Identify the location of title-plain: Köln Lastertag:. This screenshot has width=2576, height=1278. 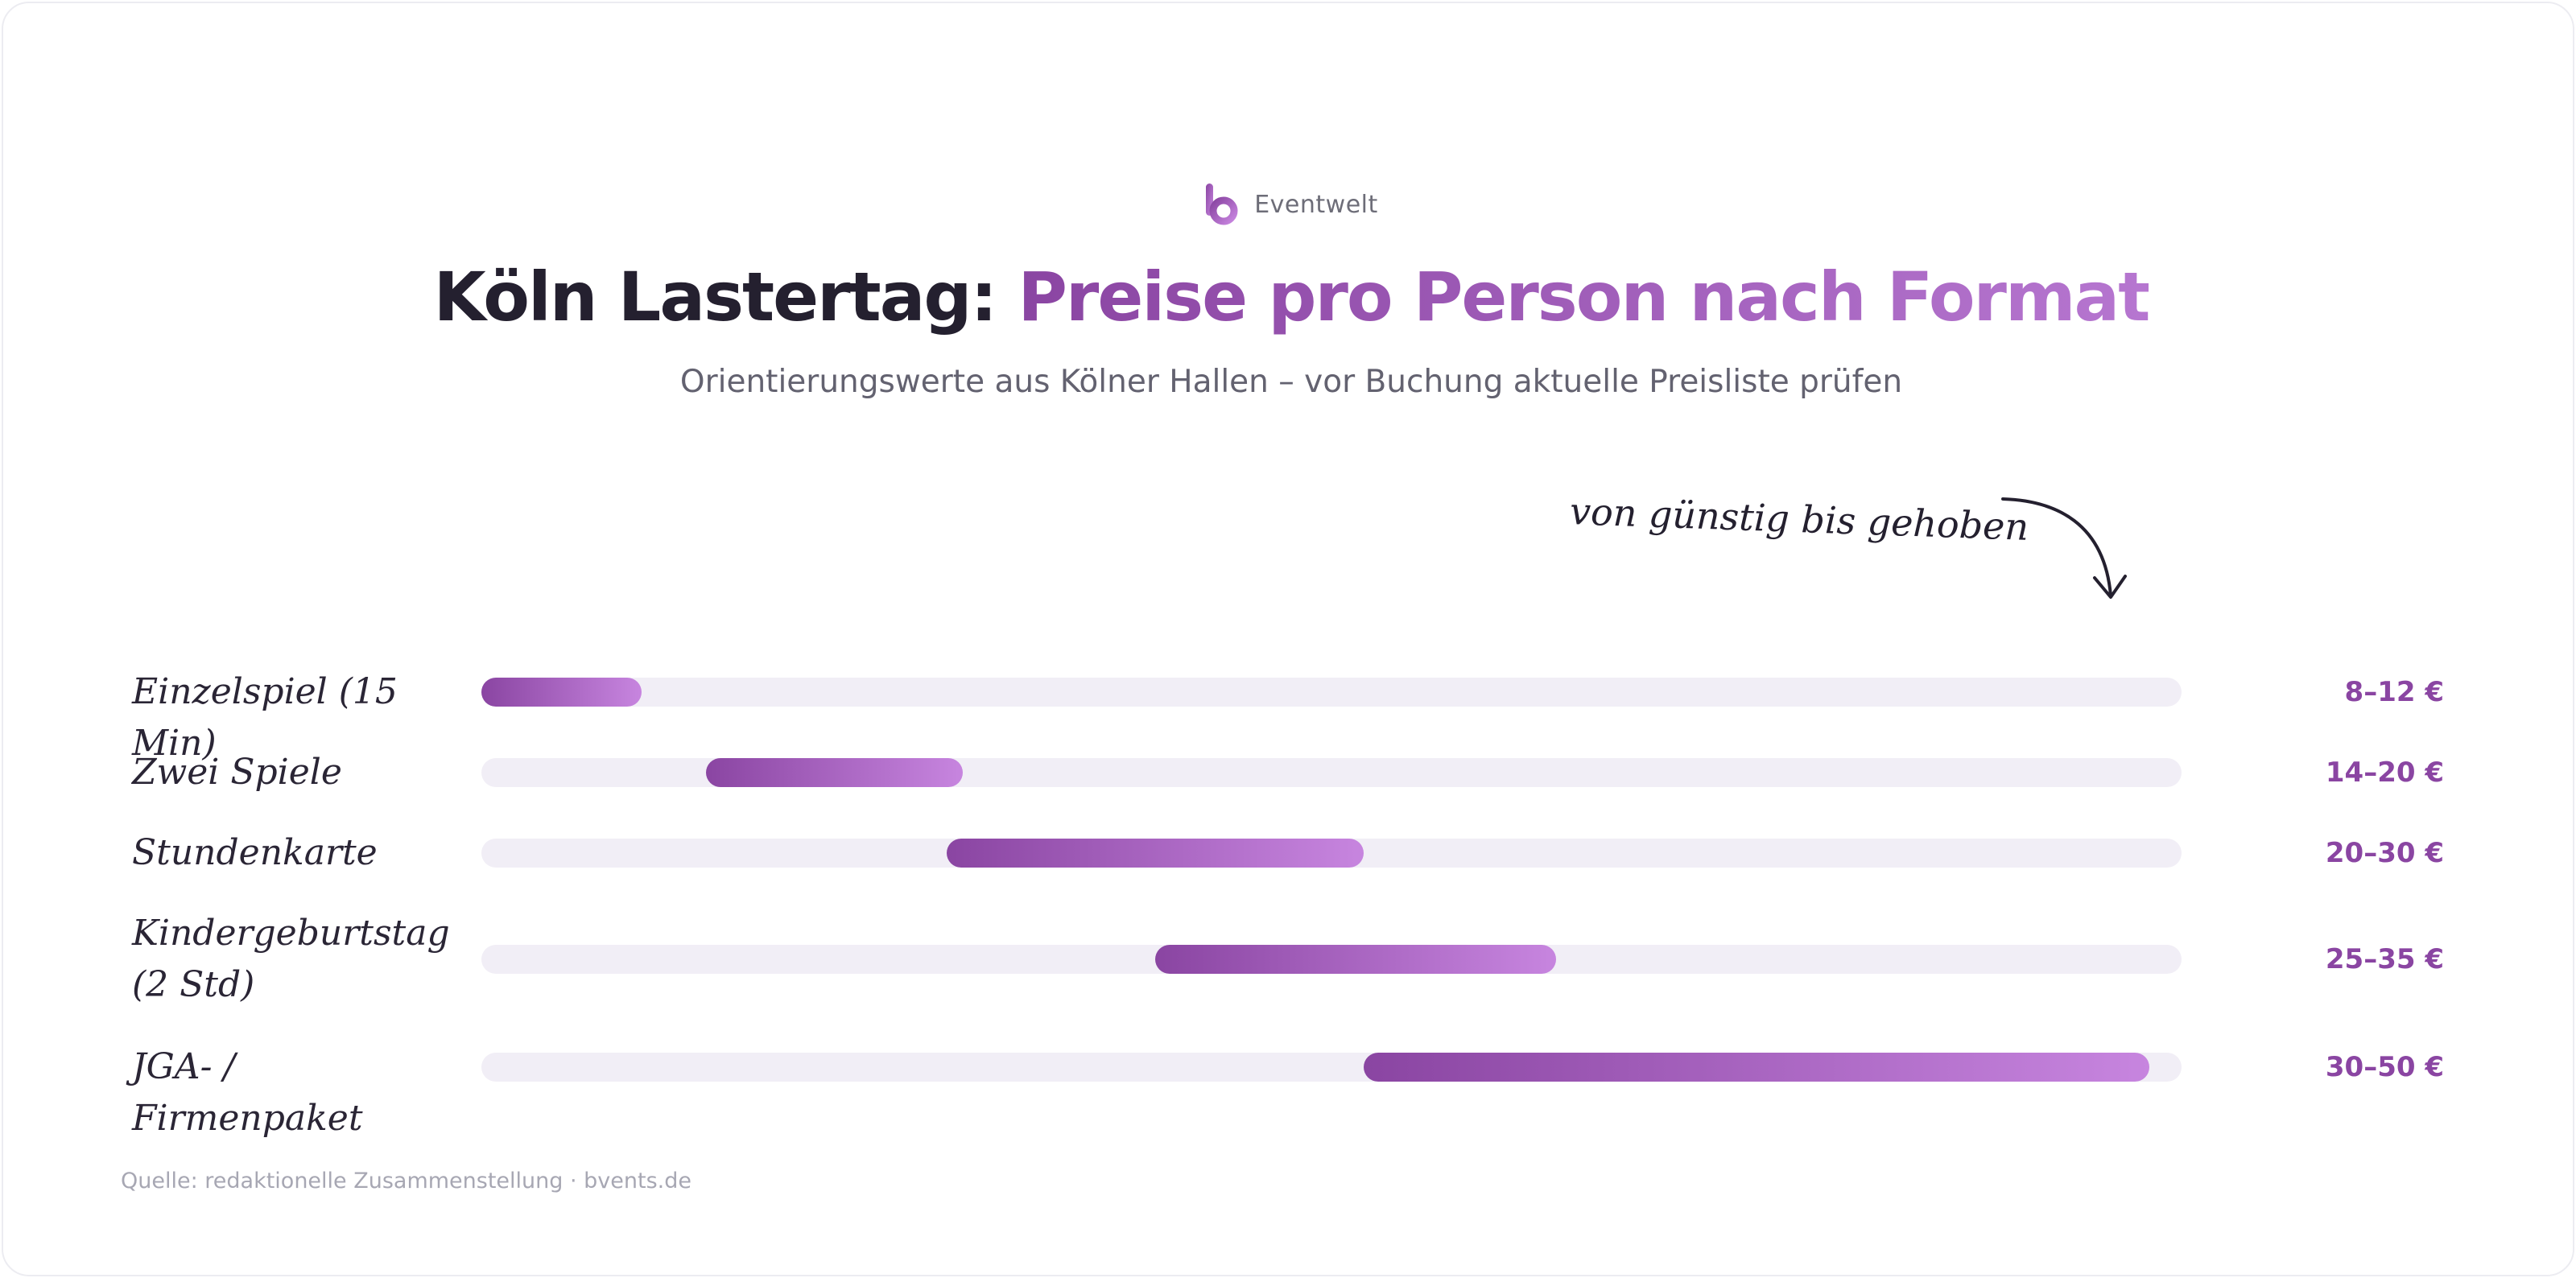
(715, 297).